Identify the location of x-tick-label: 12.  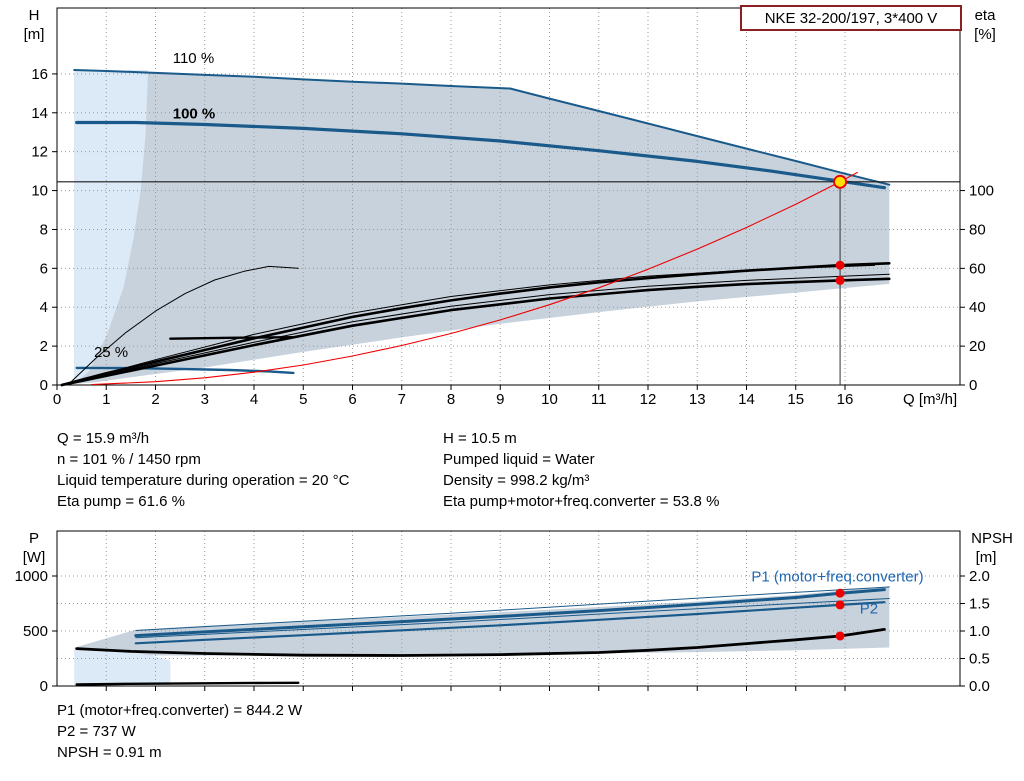
(648, 399).